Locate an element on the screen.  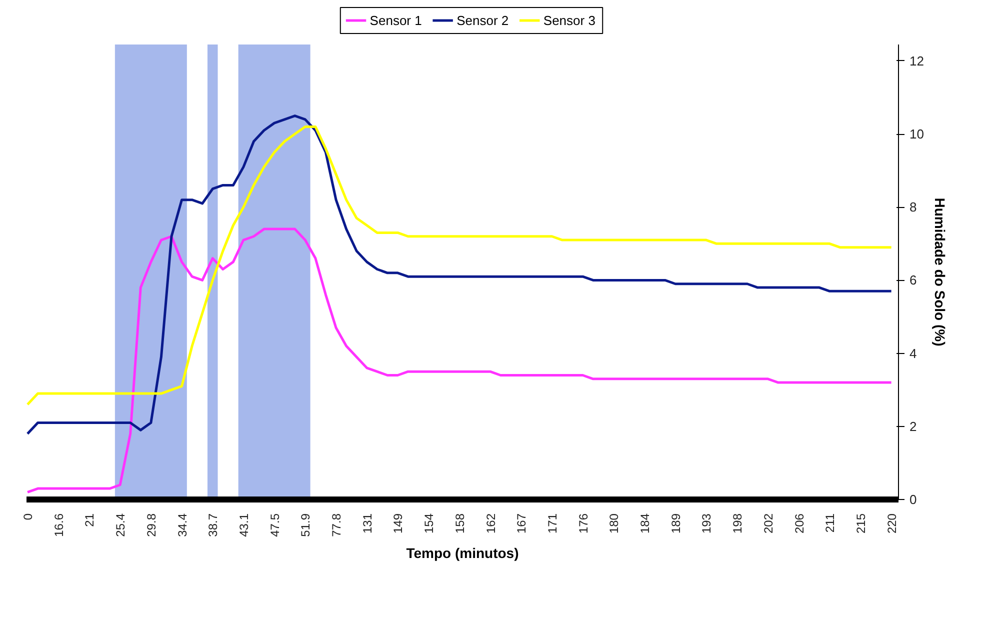
x-tick-label: 189 is located at coordinates (675, 523).